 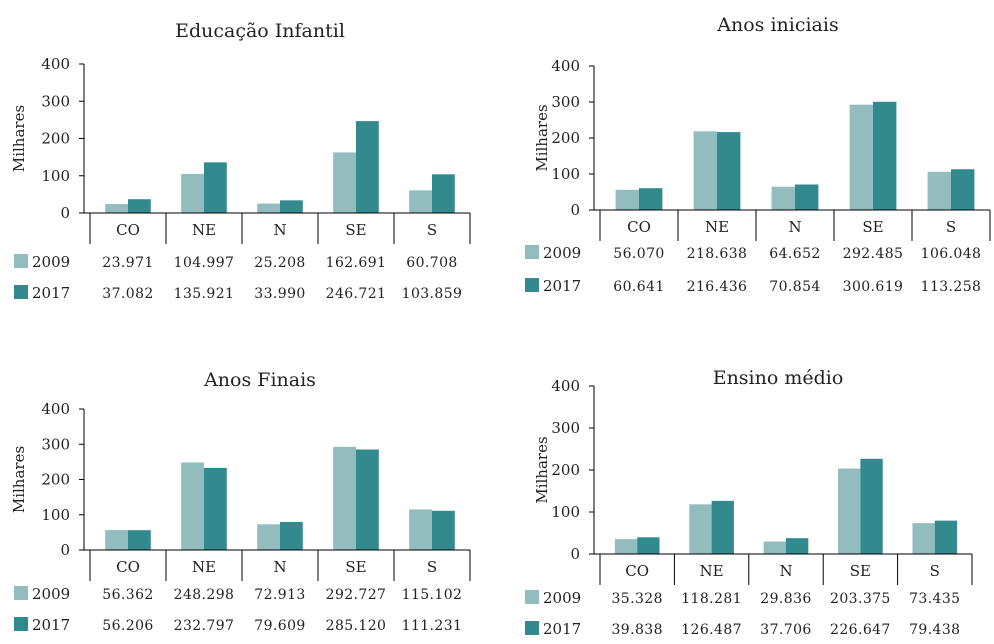 I want to click on data-label: 216.436, so click(x=717, y=287).